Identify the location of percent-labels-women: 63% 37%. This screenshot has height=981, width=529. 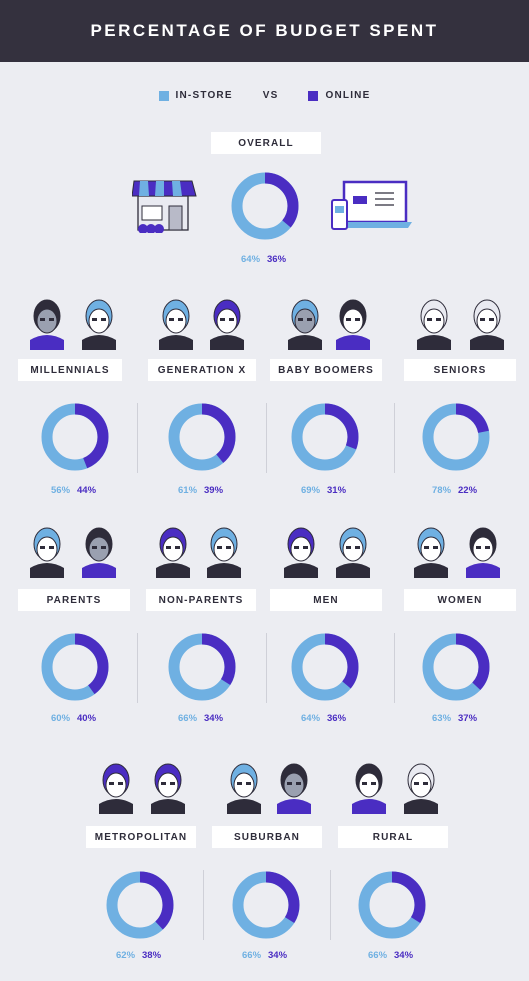
(454, 718).